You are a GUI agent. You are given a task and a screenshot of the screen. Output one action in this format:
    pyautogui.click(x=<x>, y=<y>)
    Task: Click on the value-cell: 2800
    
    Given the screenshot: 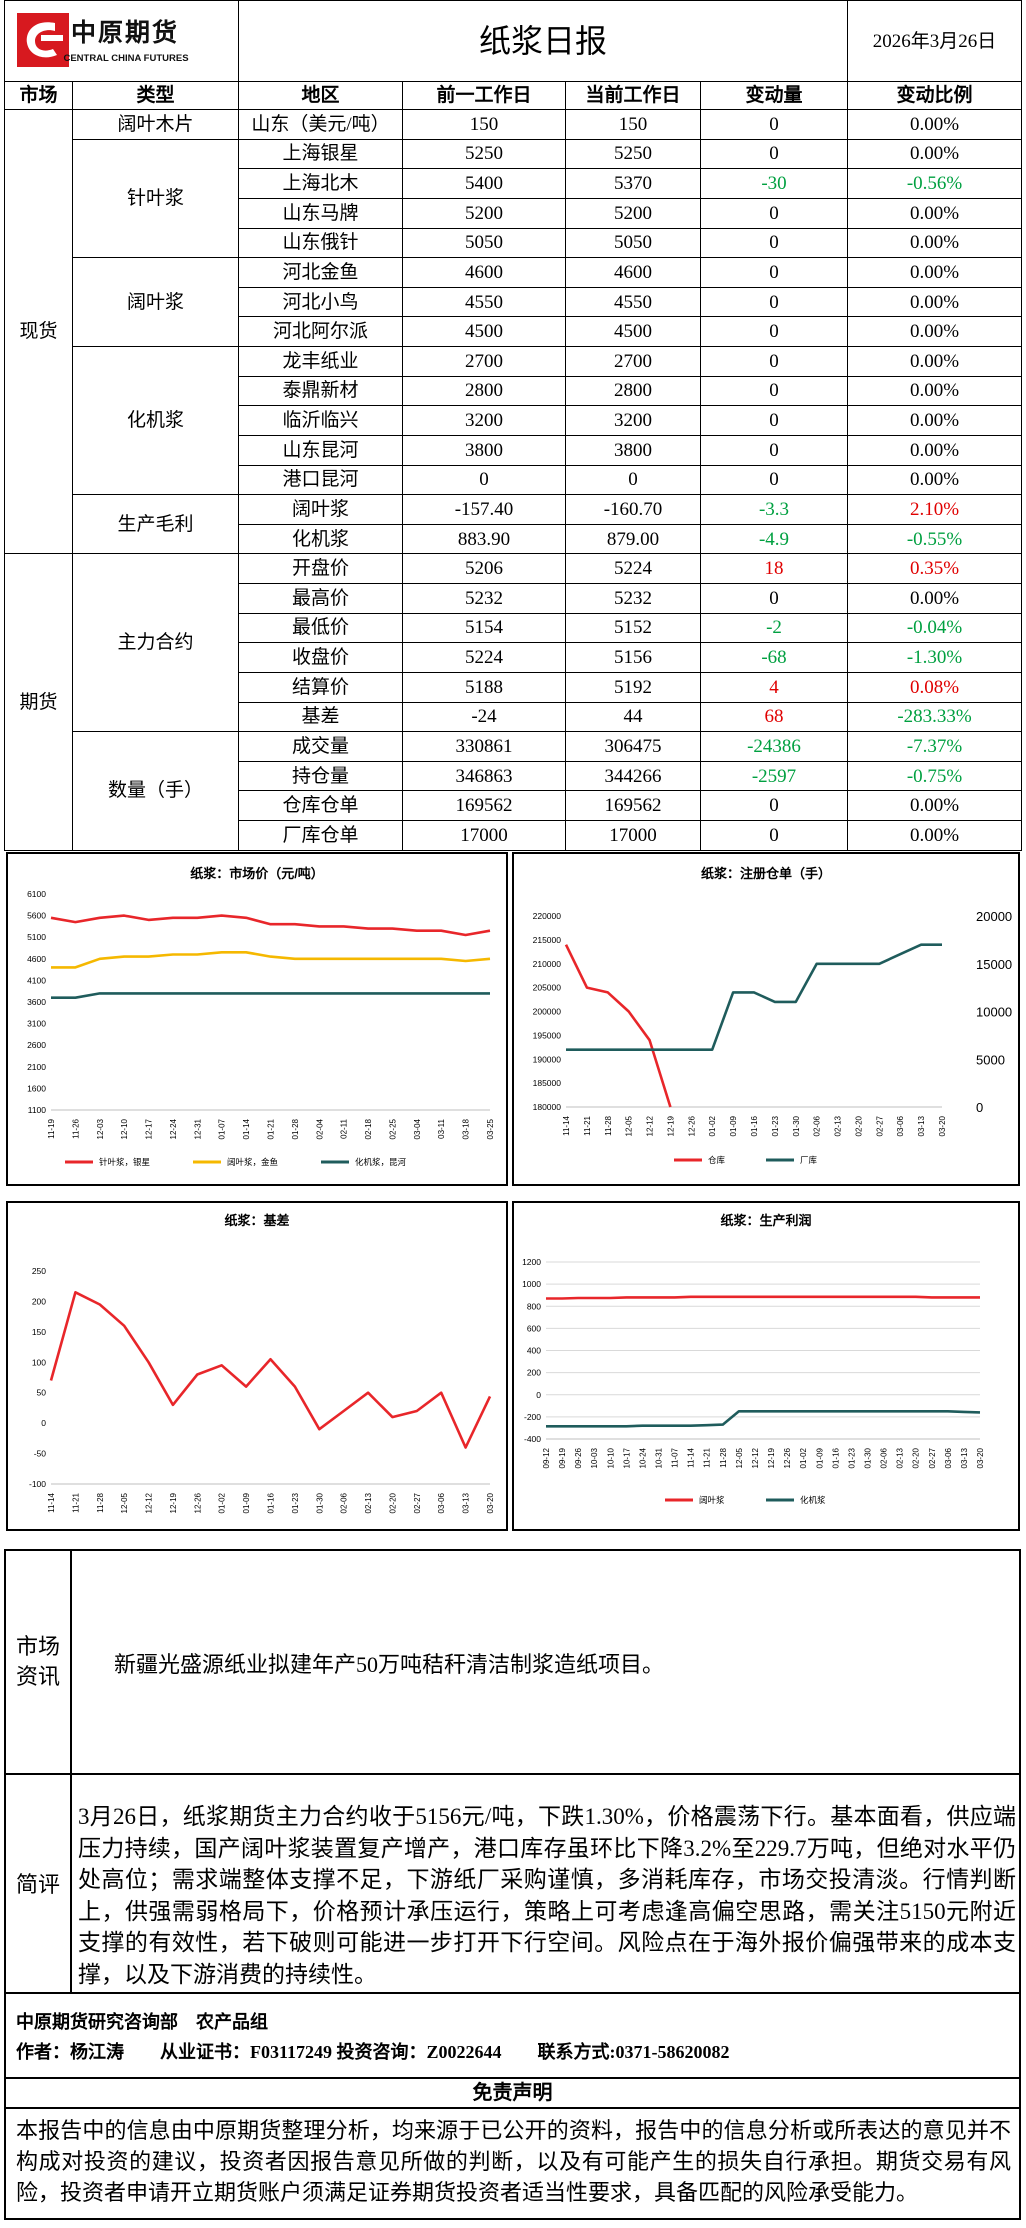 What is the action you would take?
    pyautogui.click(x=484, y=391)
    